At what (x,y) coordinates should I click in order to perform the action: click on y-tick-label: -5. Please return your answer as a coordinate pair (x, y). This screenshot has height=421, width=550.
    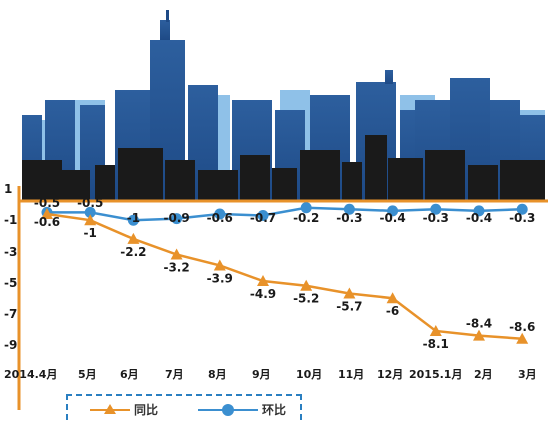
    Looking at the image, I should click on (10, 283).